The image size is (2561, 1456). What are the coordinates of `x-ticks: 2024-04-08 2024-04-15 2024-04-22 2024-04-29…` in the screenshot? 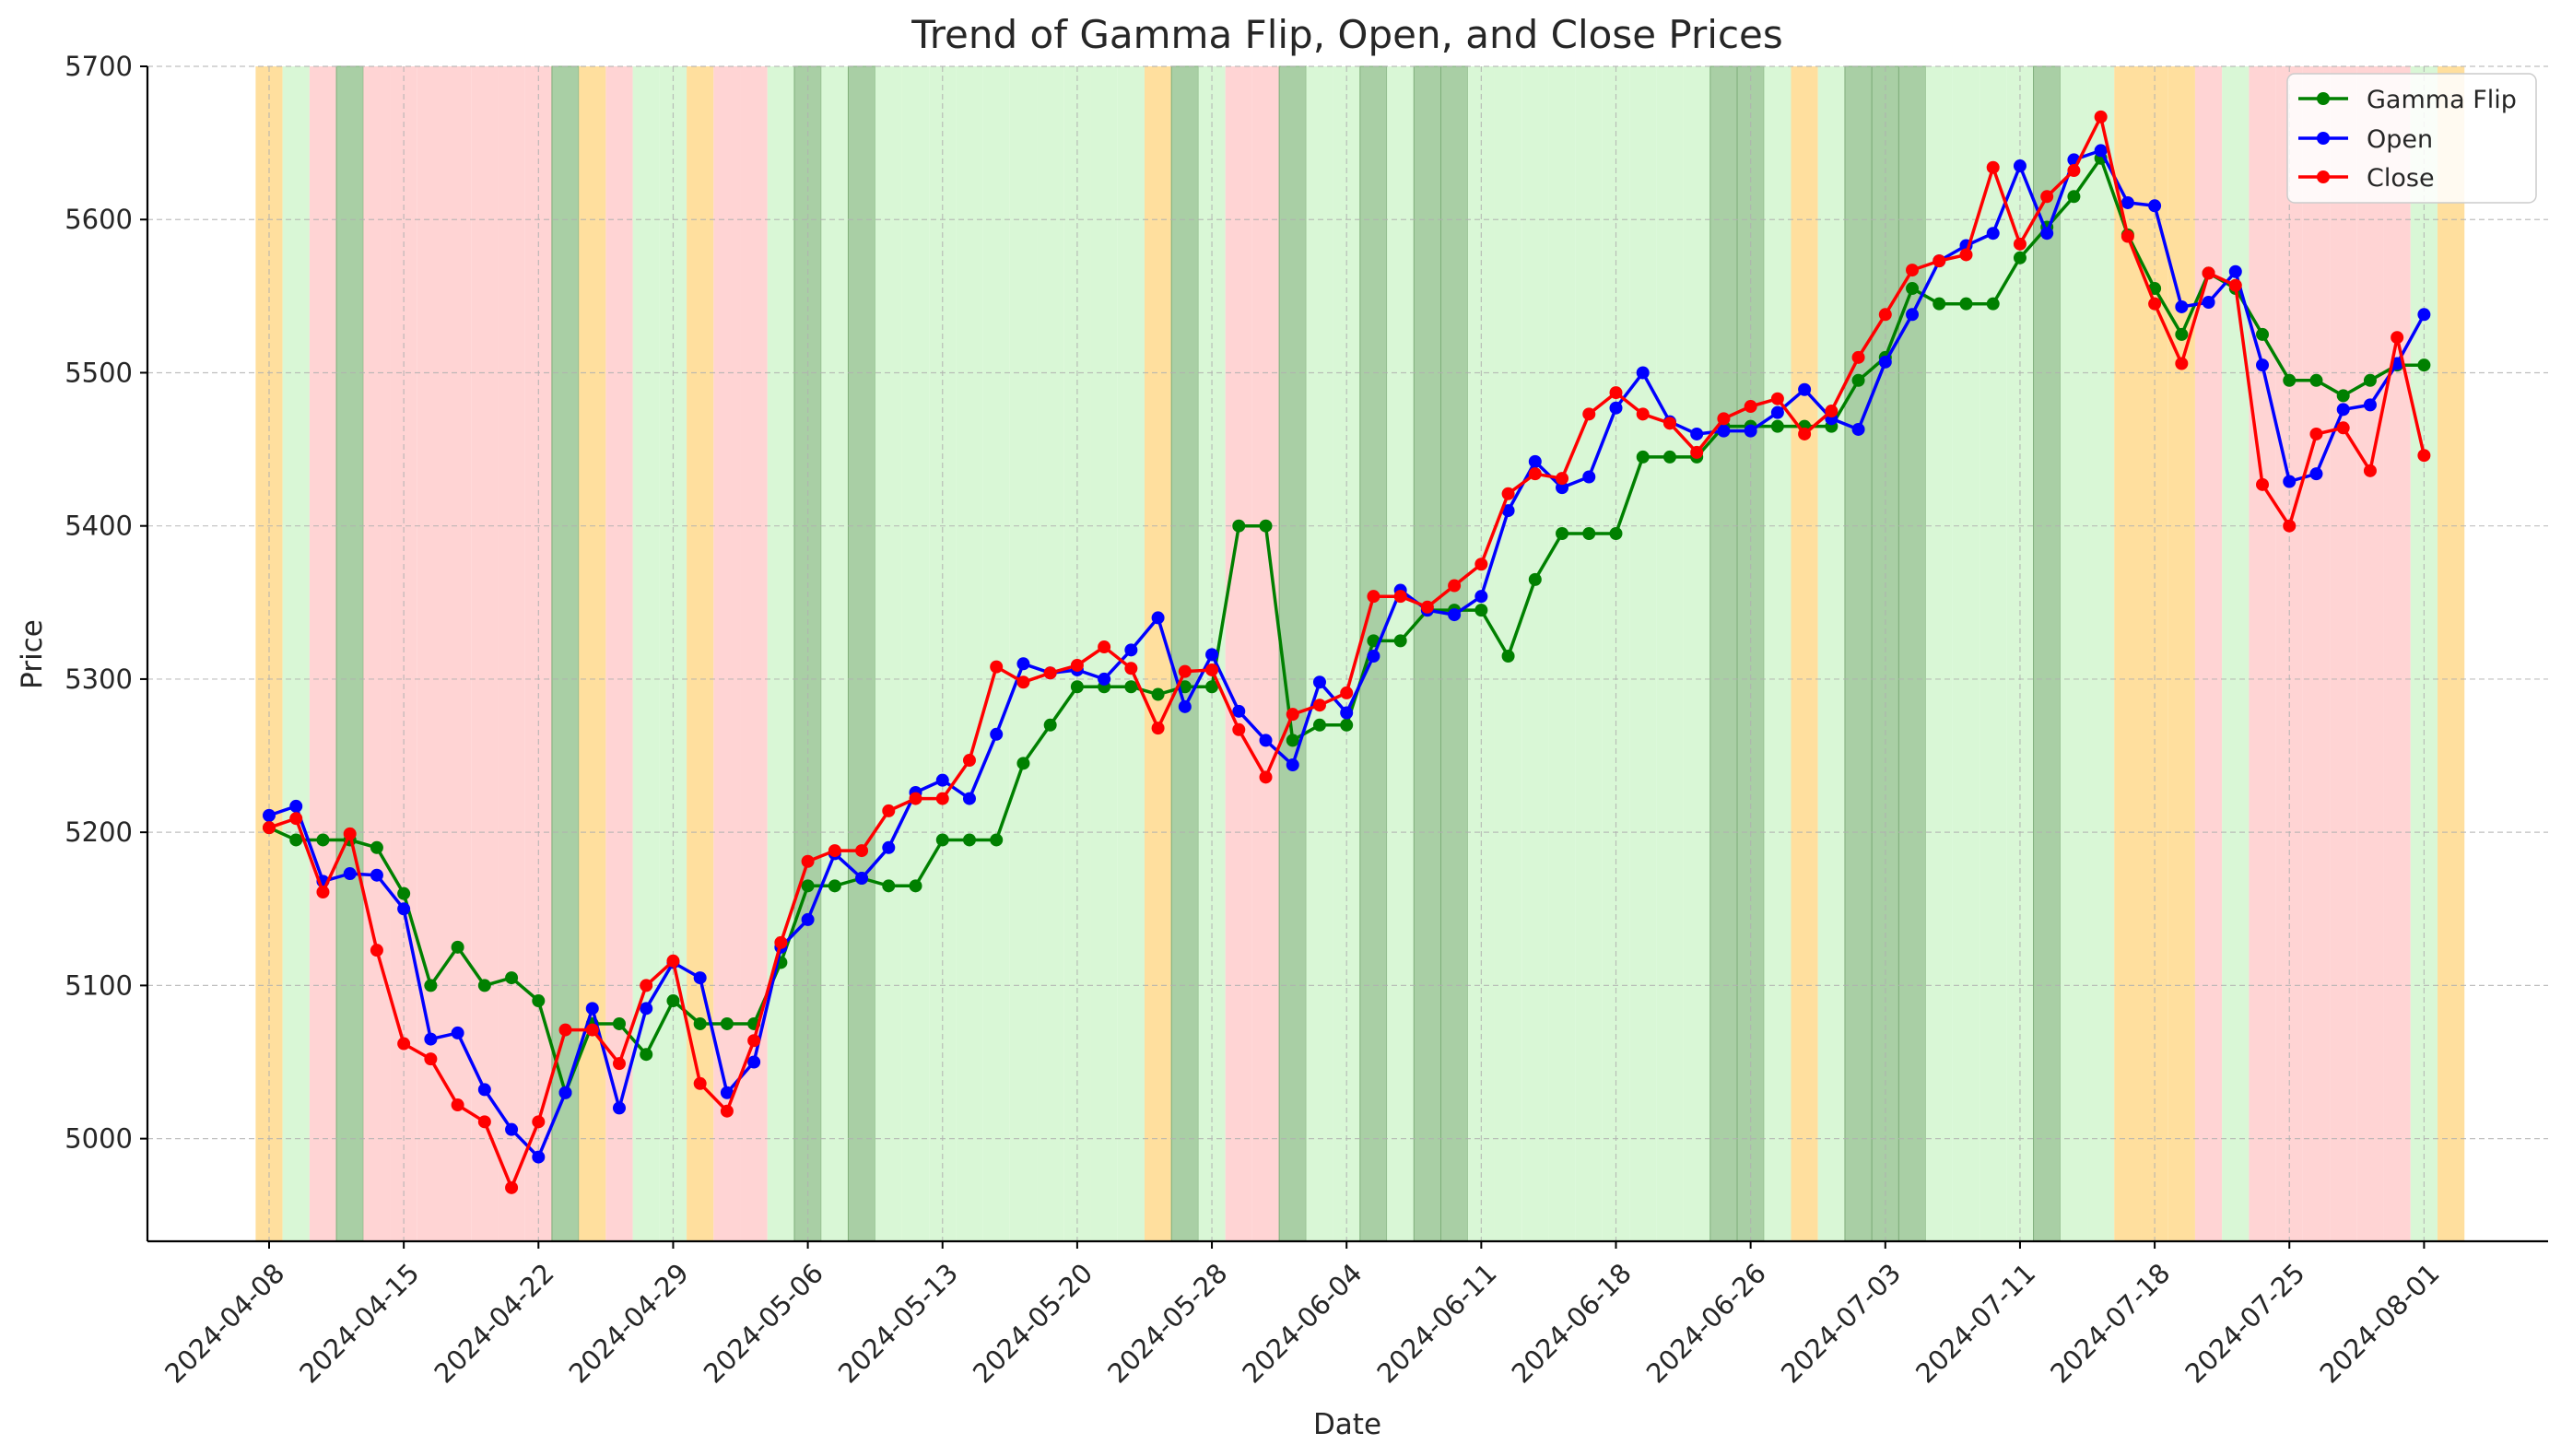 It's located at (1303, 1315).